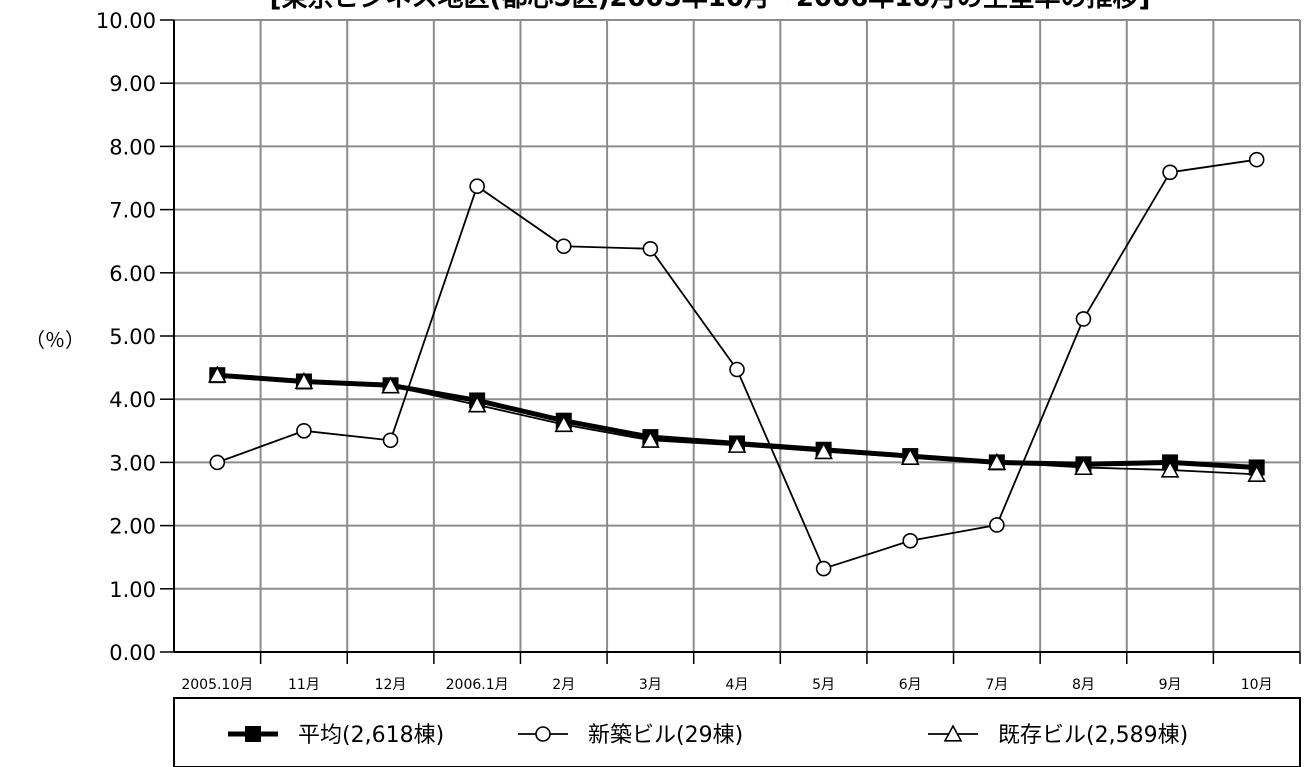 This screenshot has height=767, width=1305. I want to click on x-tick-label: 12月, so click(391, 685).